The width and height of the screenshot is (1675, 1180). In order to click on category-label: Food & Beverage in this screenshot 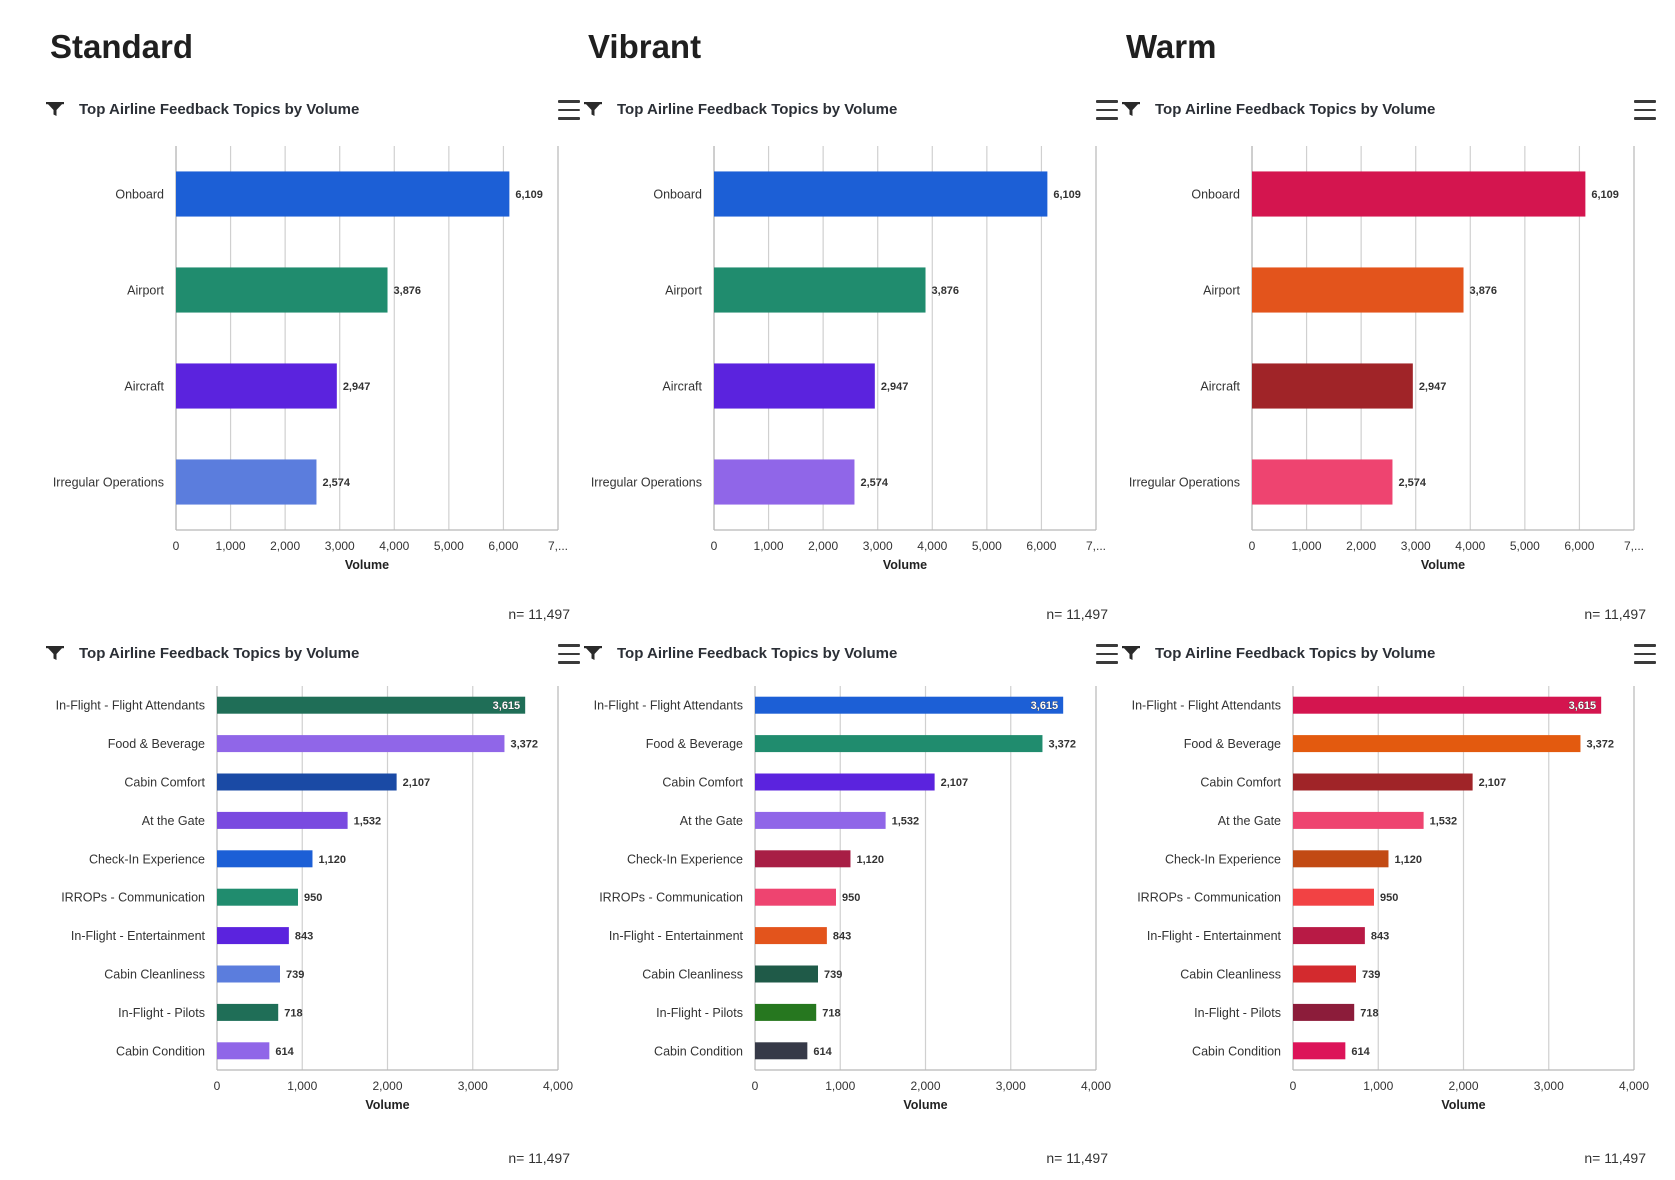, I will do `click(694, 744)`.